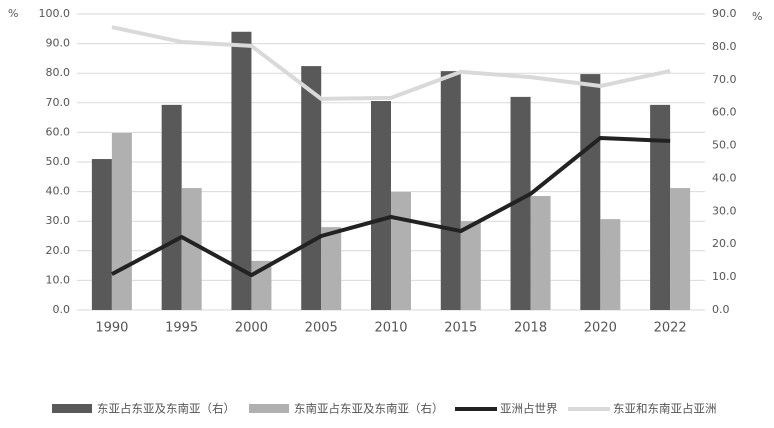  I want to click on y2-tick-label: 10.0, so click(724, 276).